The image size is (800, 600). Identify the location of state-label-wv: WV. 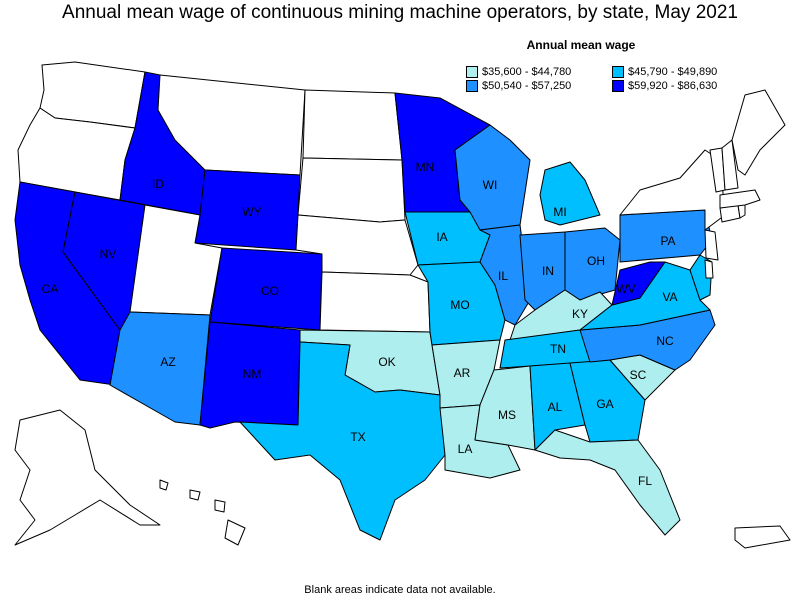
(625, 289).